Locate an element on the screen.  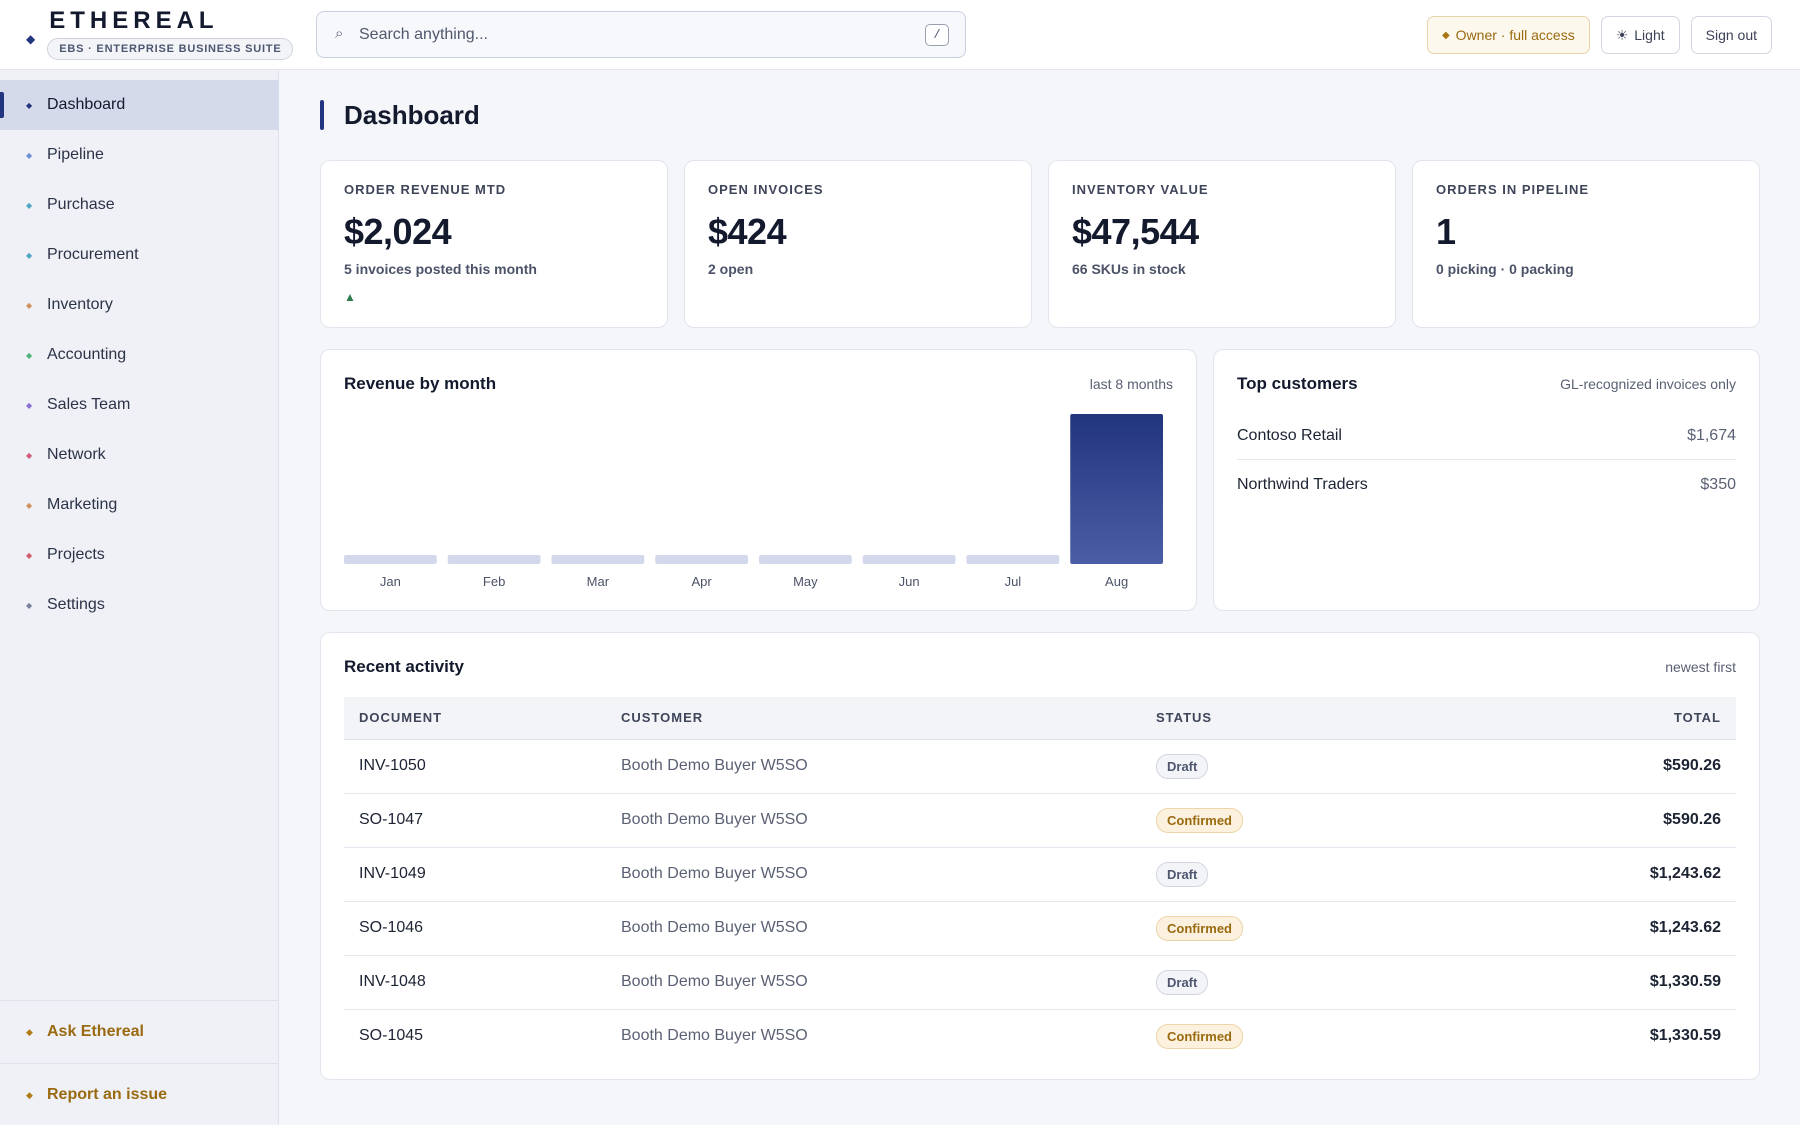
sign-out-label: Sign out is located at coordinates (1731, 35).